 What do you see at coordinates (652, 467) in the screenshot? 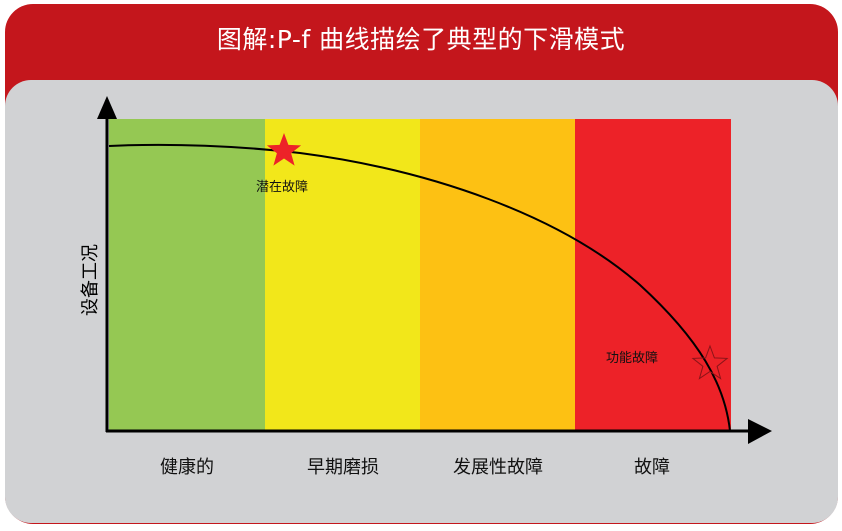
I see `stage-label-failure: 故障` at bounding box center [652, 467].